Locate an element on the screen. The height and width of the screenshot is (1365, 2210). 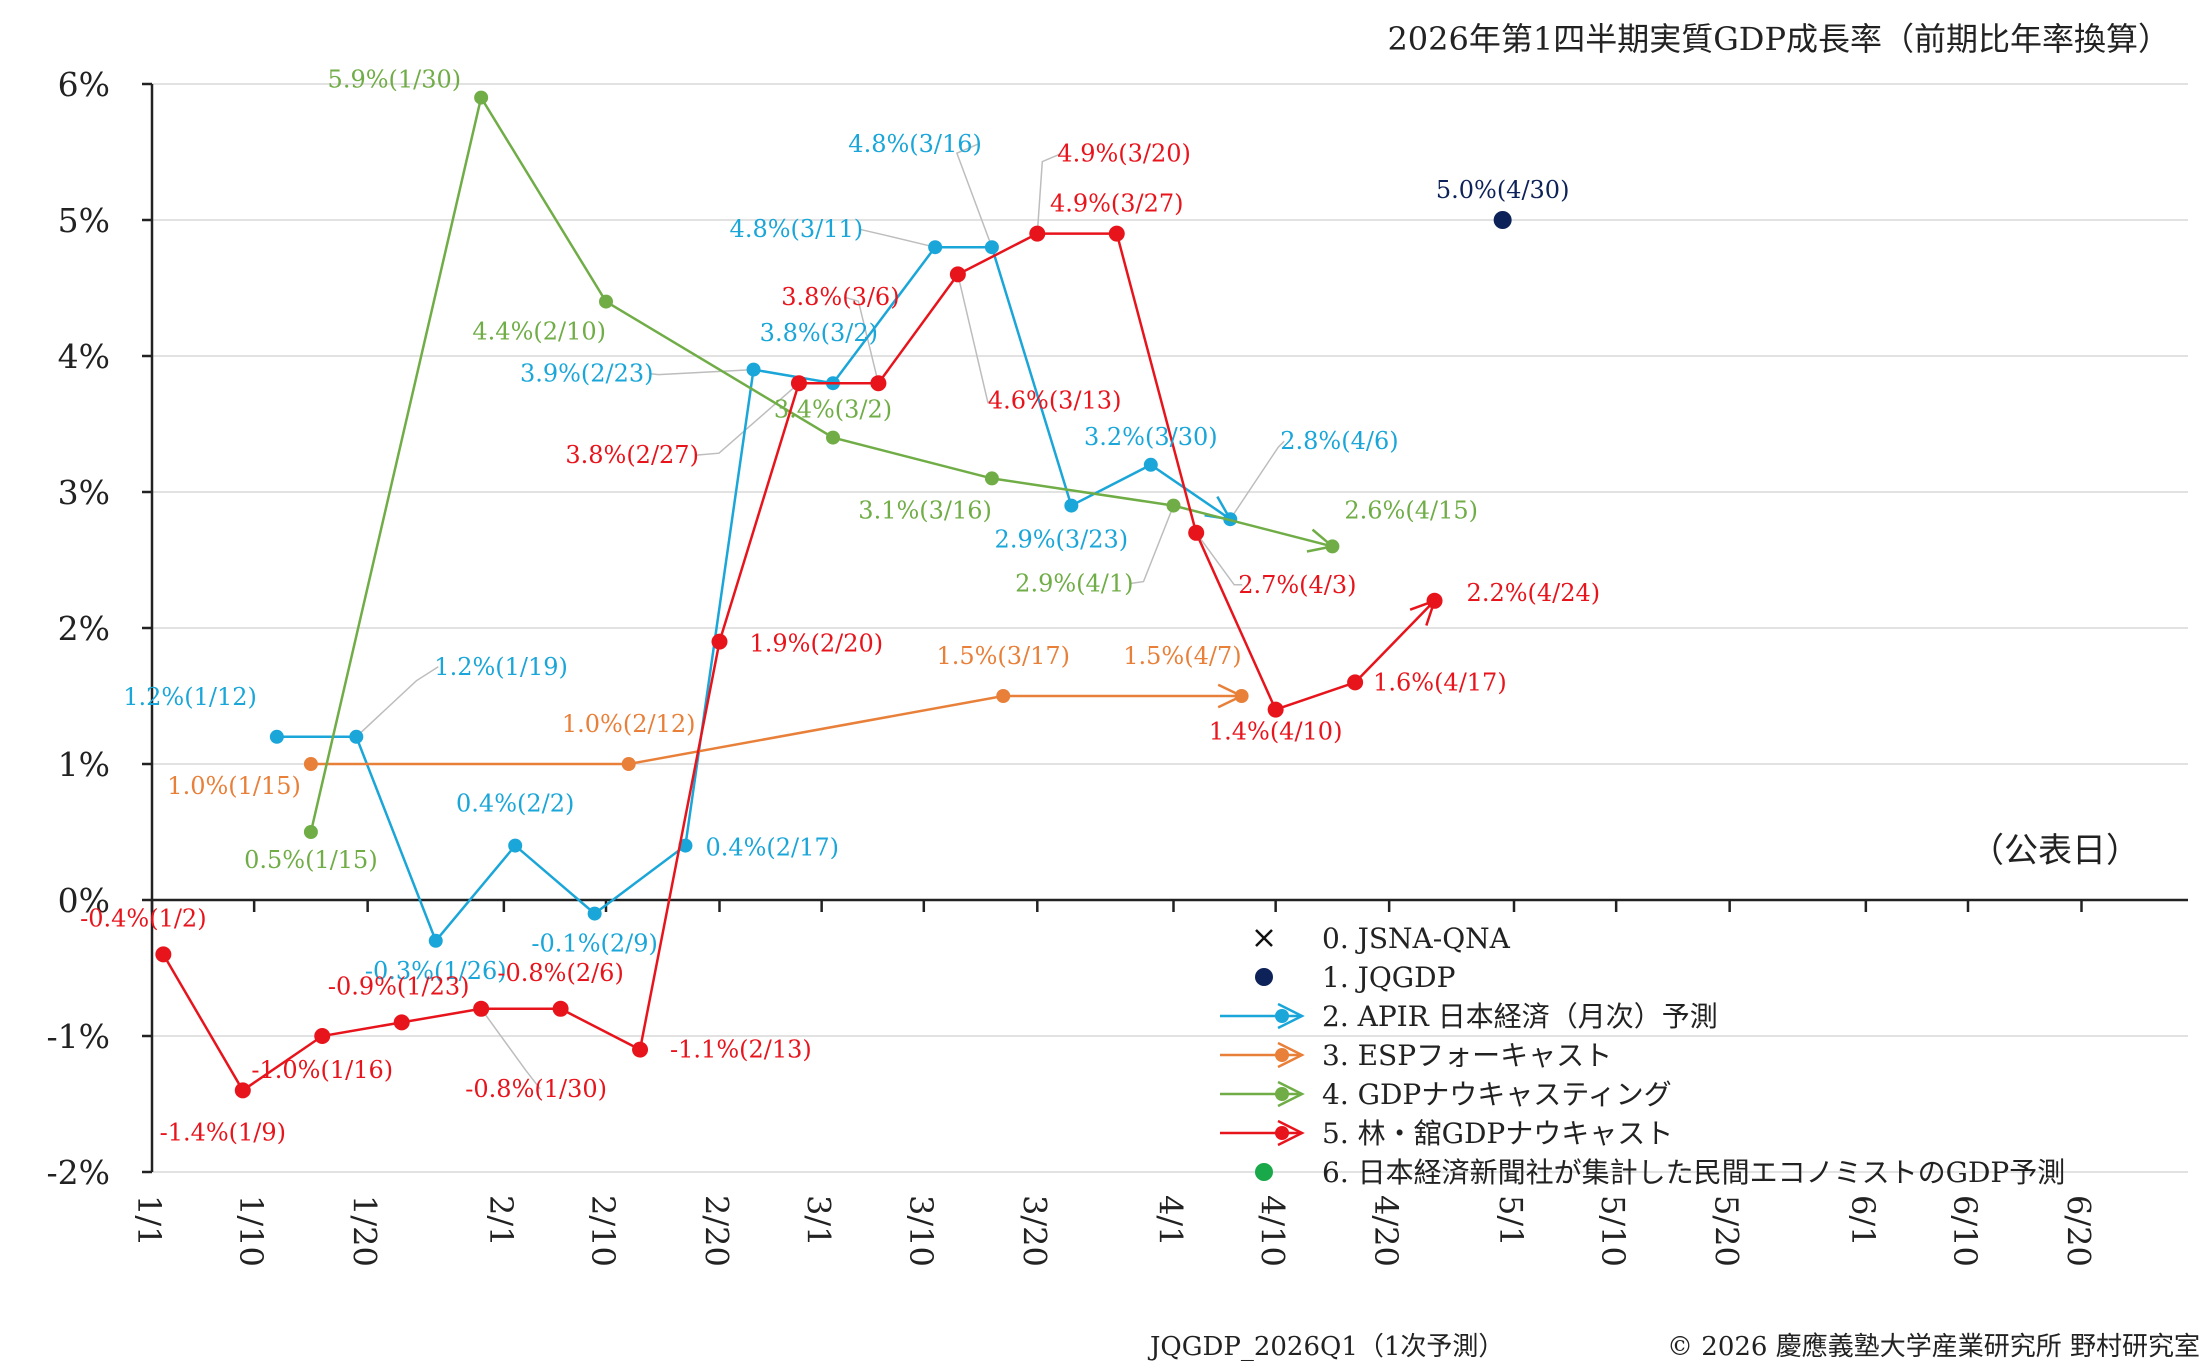
data-label: -0.3%(1/26) is located at coordinates (436, 971).